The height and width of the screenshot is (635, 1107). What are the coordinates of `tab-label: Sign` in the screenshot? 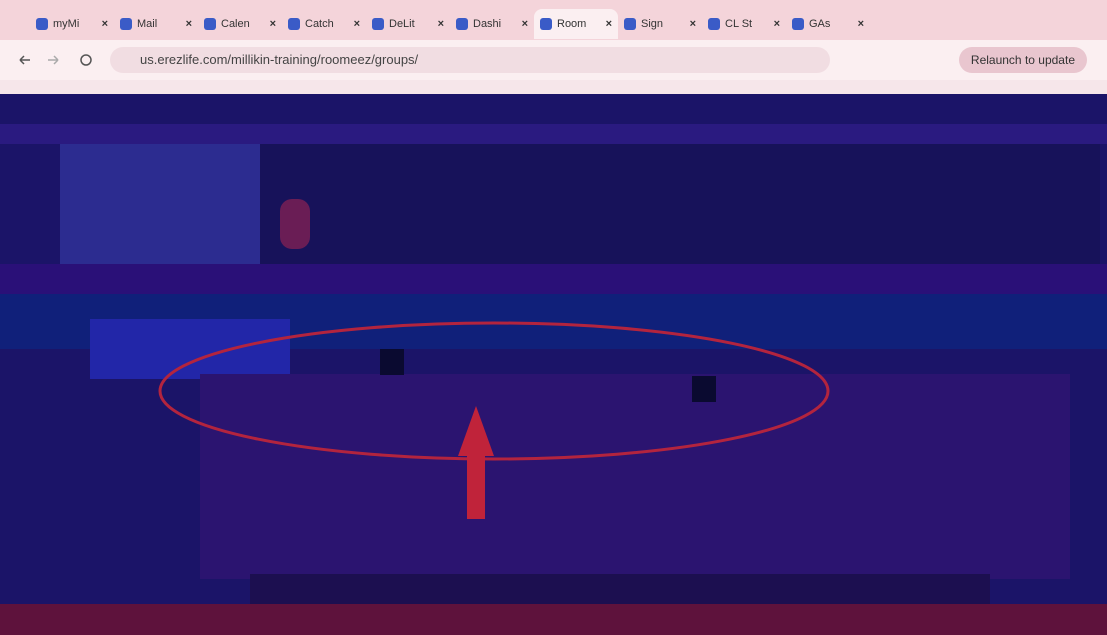 It's located at (652, 24).